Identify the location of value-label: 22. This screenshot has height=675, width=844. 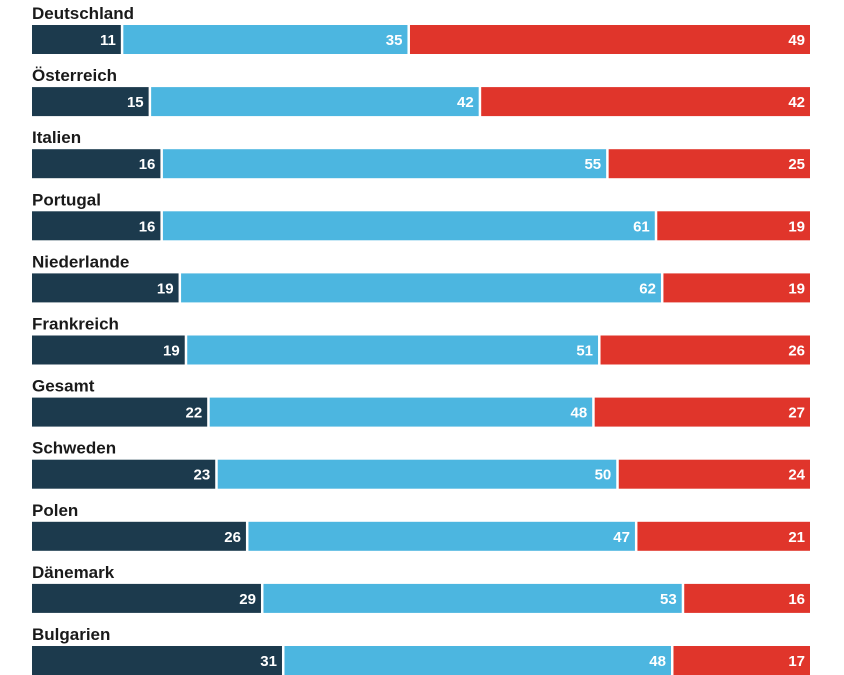
(194, 413).